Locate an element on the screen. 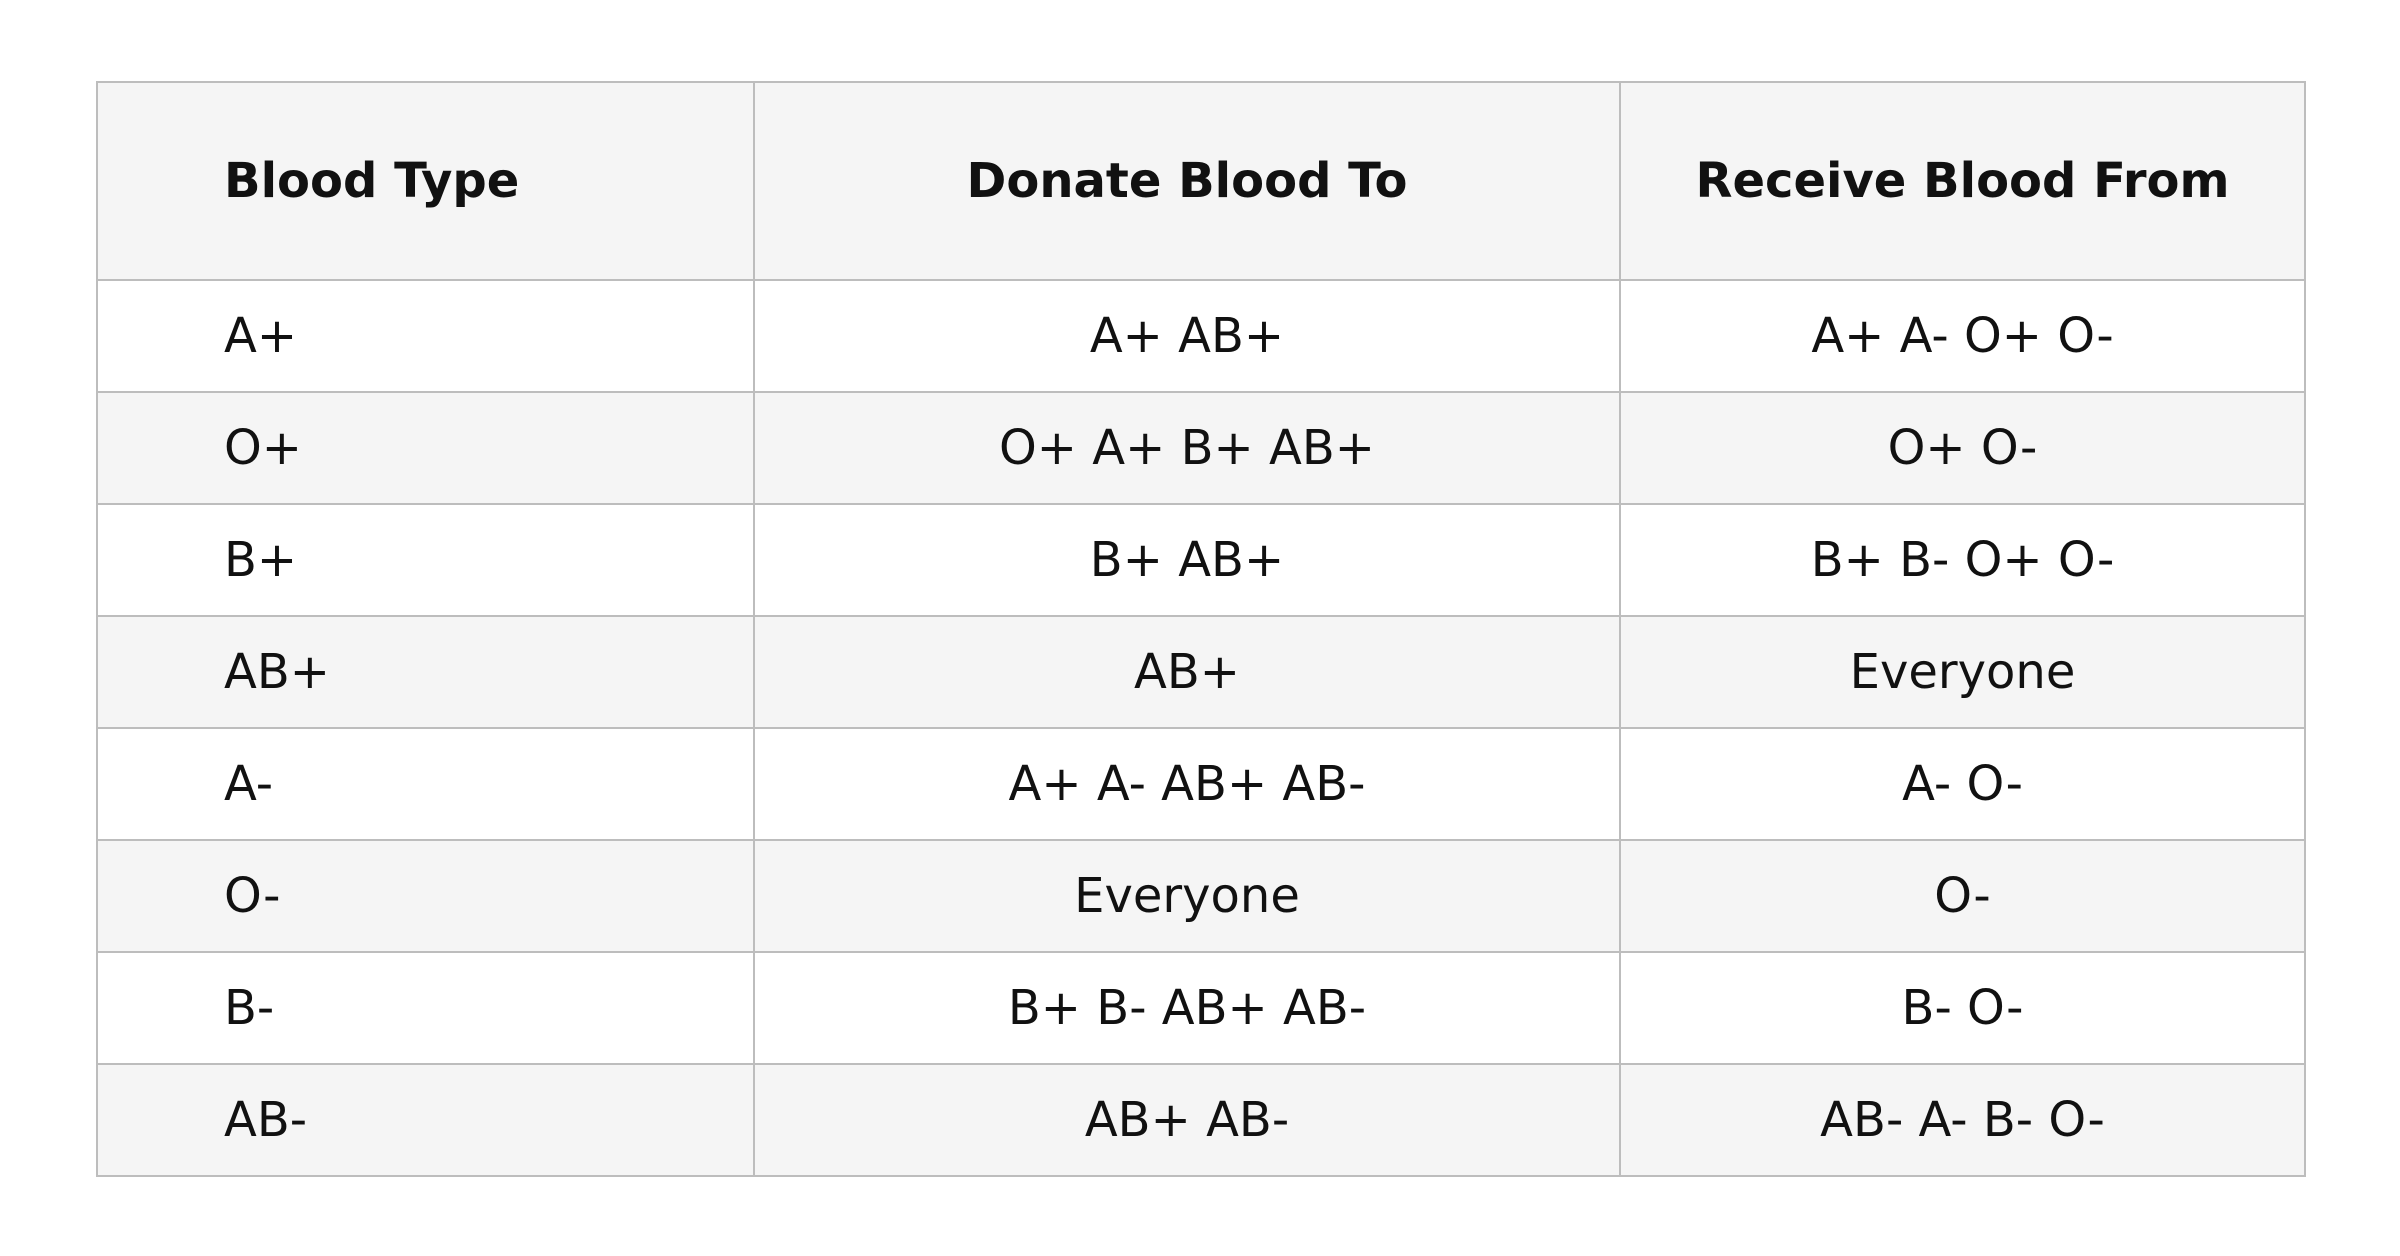 Image resolution: width=2400 pixels, height=1256 pixels. table-cell: B+ is located at coordinates (425, 560).